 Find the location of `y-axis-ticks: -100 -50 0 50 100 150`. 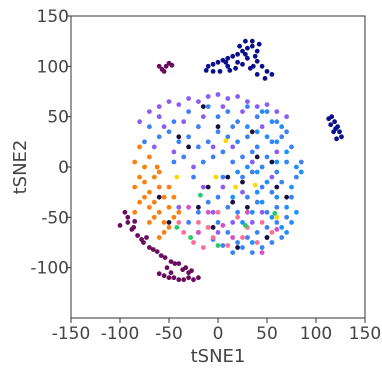

y-axis-ticks: -100 -50 0 50 100 150 is located at coordinates (50, 143).